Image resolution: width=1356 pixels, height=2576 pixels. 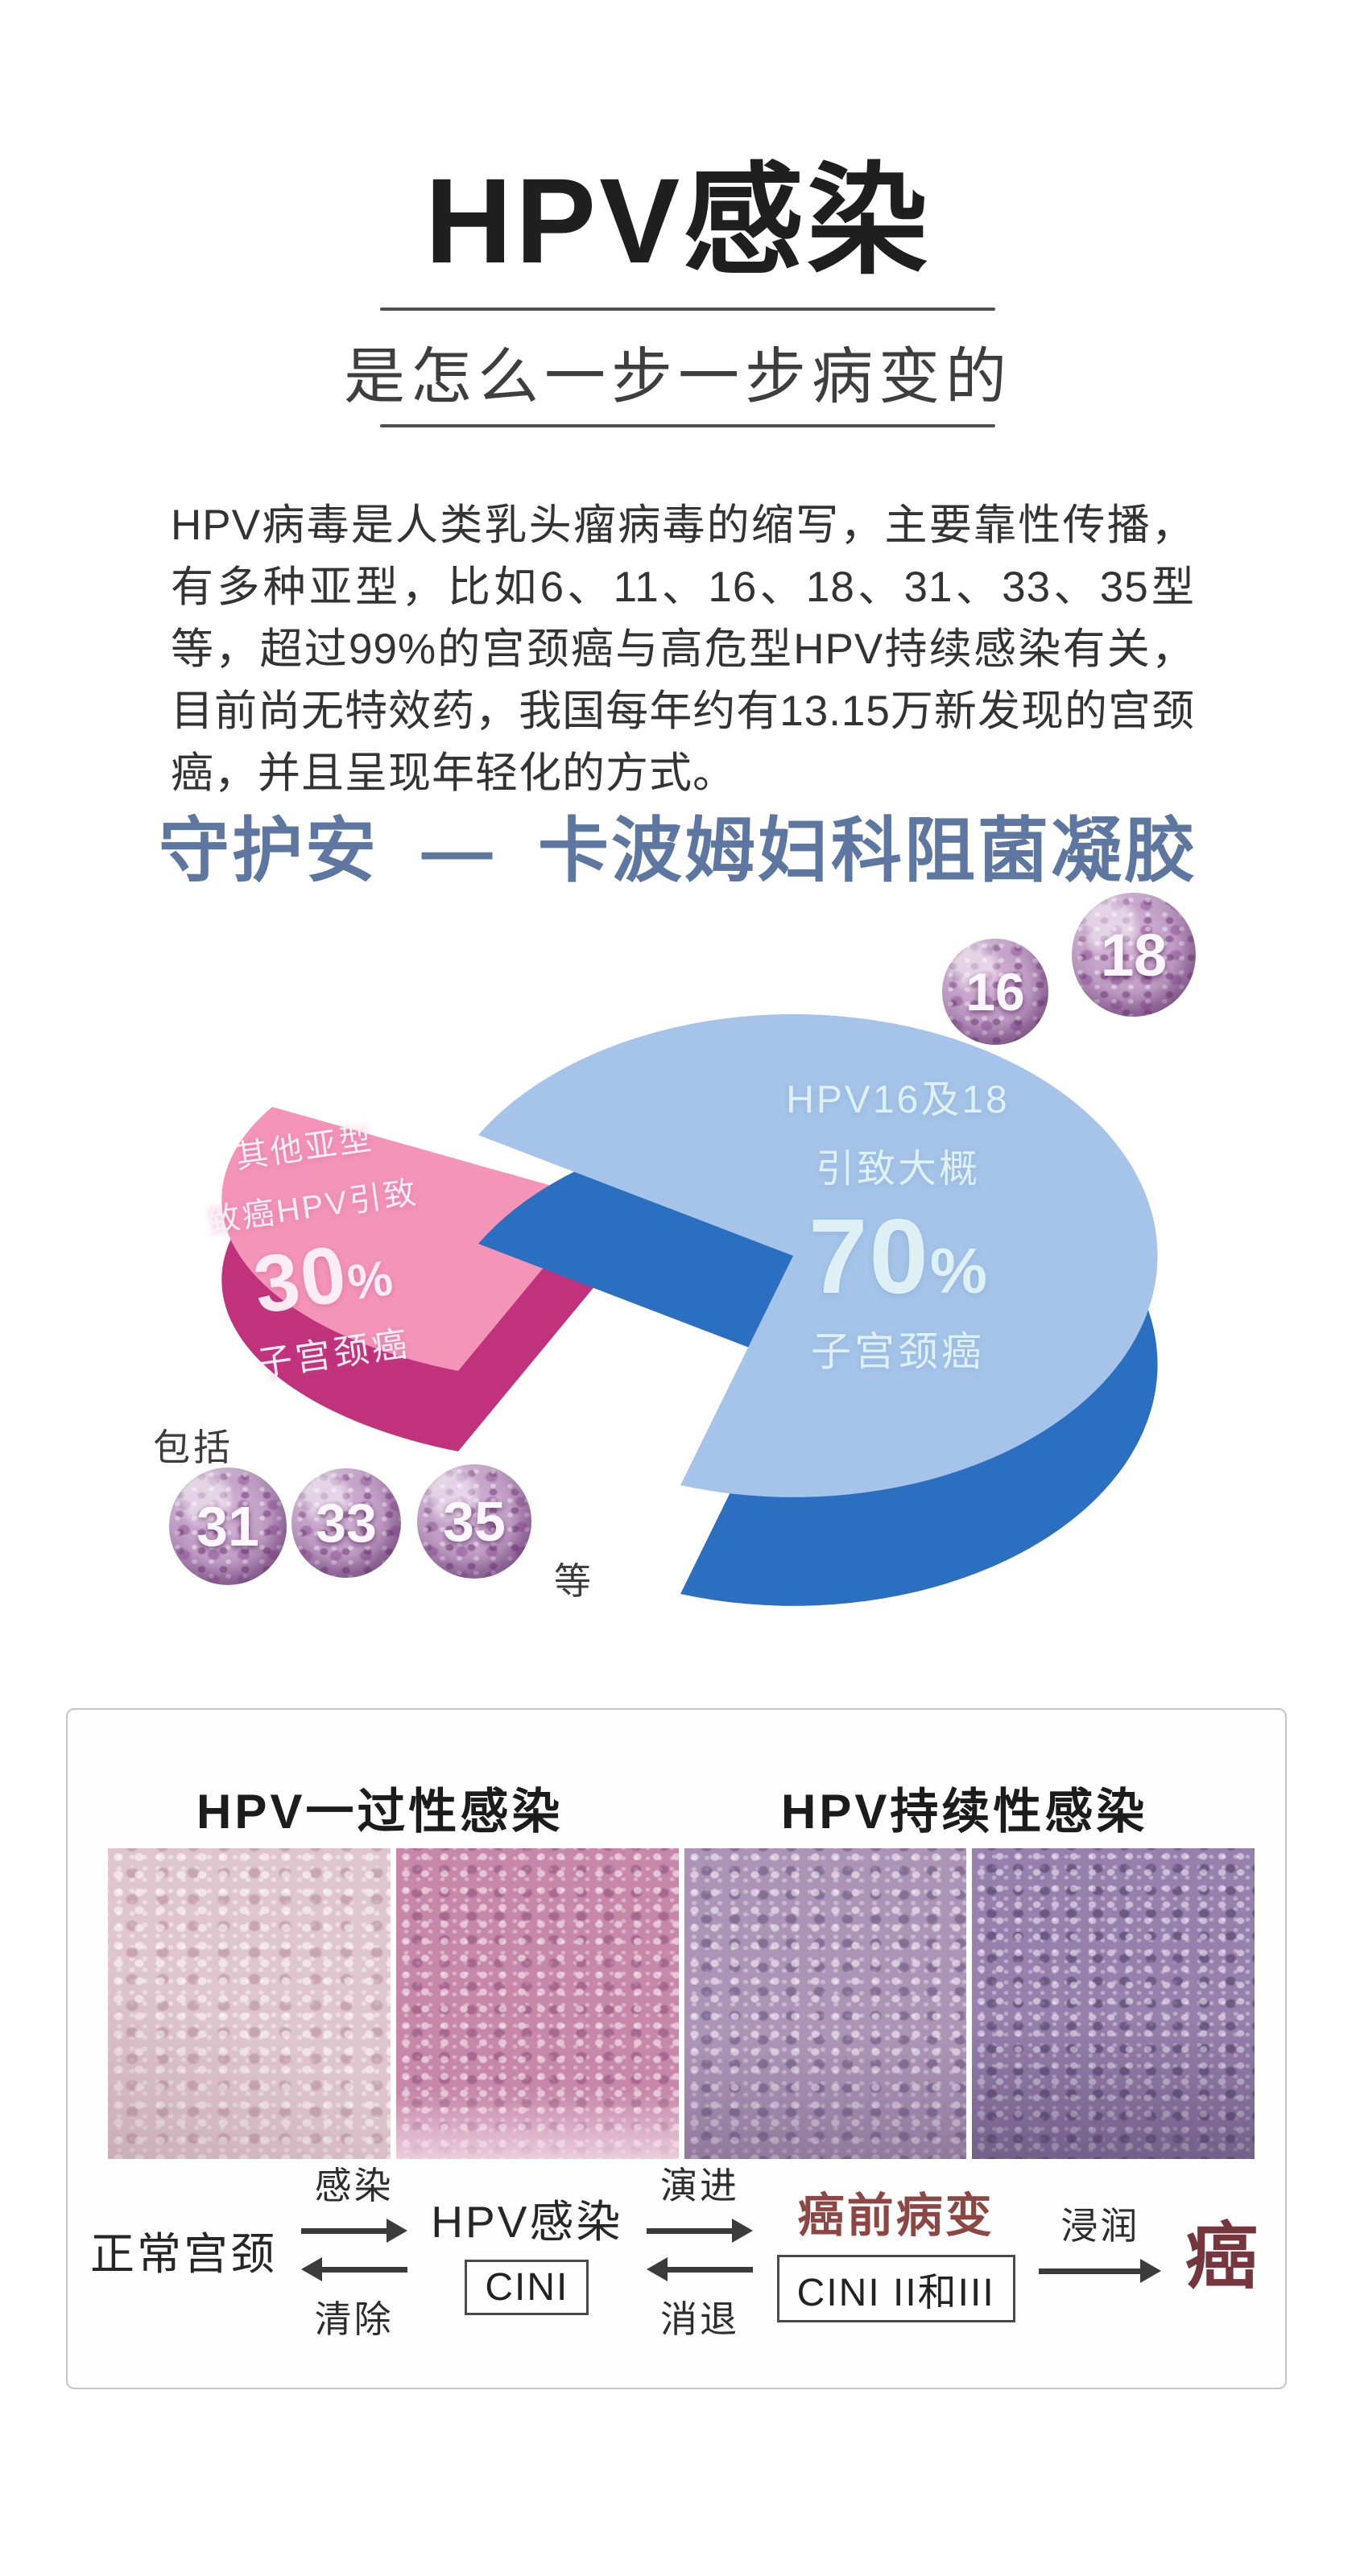 I want to click on virus-ball-18: 18, so click(x=1134, y=955).